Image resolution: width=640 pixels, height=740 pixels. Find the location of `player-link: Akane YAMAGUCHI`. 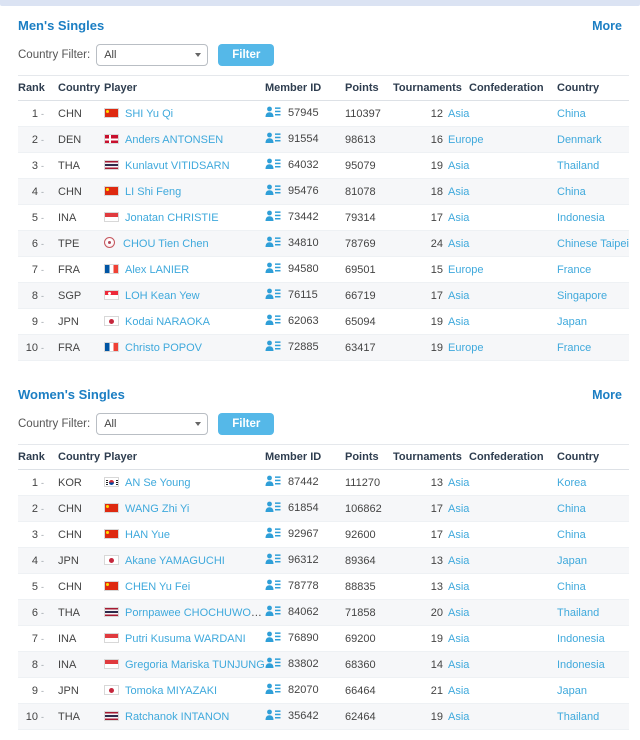

player-link: Akane YAMAGUCHI is located at coordinates (175, 560).